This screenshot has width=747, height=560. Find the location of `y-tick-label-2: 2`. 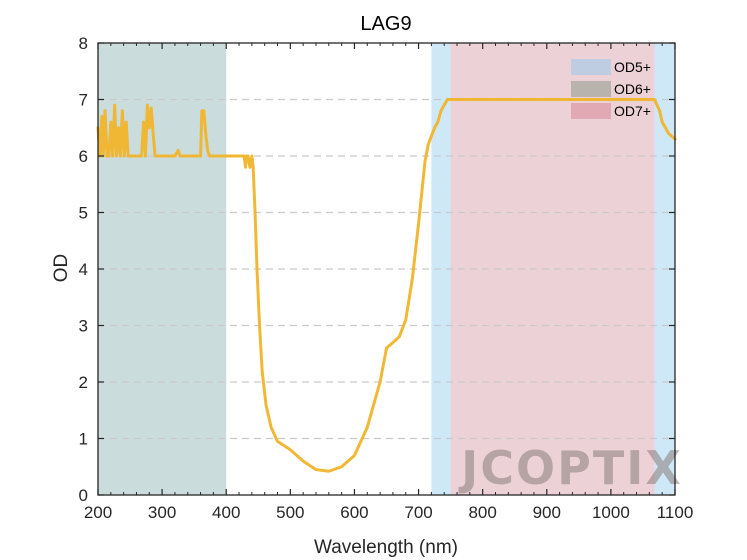

y-tick-label-2: 2 is located at coordinates (83, 382).